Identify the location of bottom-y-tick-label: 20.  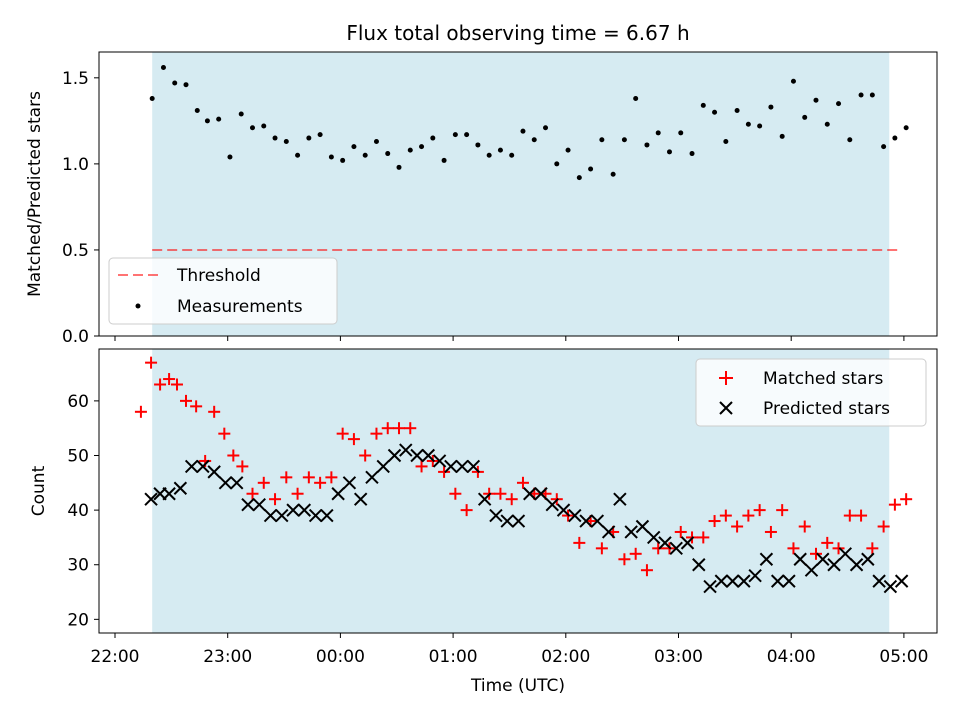
(78, 620).